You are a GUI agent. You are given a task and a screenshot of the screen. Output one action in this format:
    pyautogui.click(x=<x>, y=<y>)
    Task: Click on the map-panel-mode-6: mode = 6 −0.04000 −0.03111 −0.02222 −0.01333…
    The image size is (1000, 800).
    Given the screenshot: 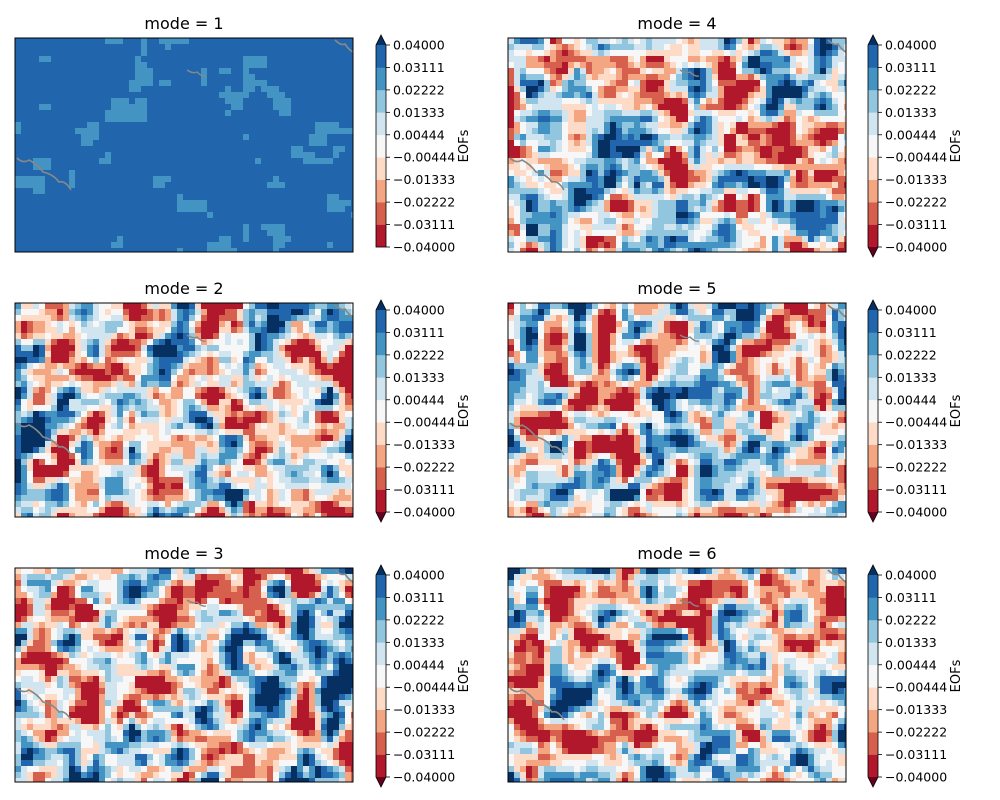 What is the action you would take?
    pyautogui.click(x=735, y=666)
    